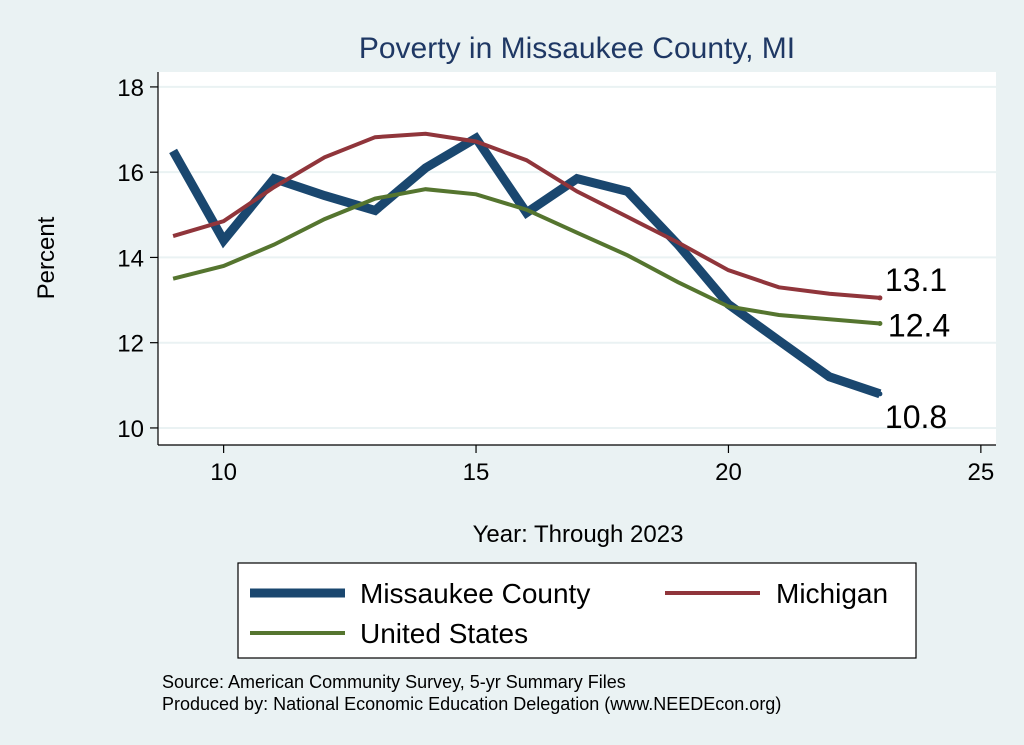 This screenshot has height=745, width=1024. I want to click on x-tick-label: 15, so click(476, 472).